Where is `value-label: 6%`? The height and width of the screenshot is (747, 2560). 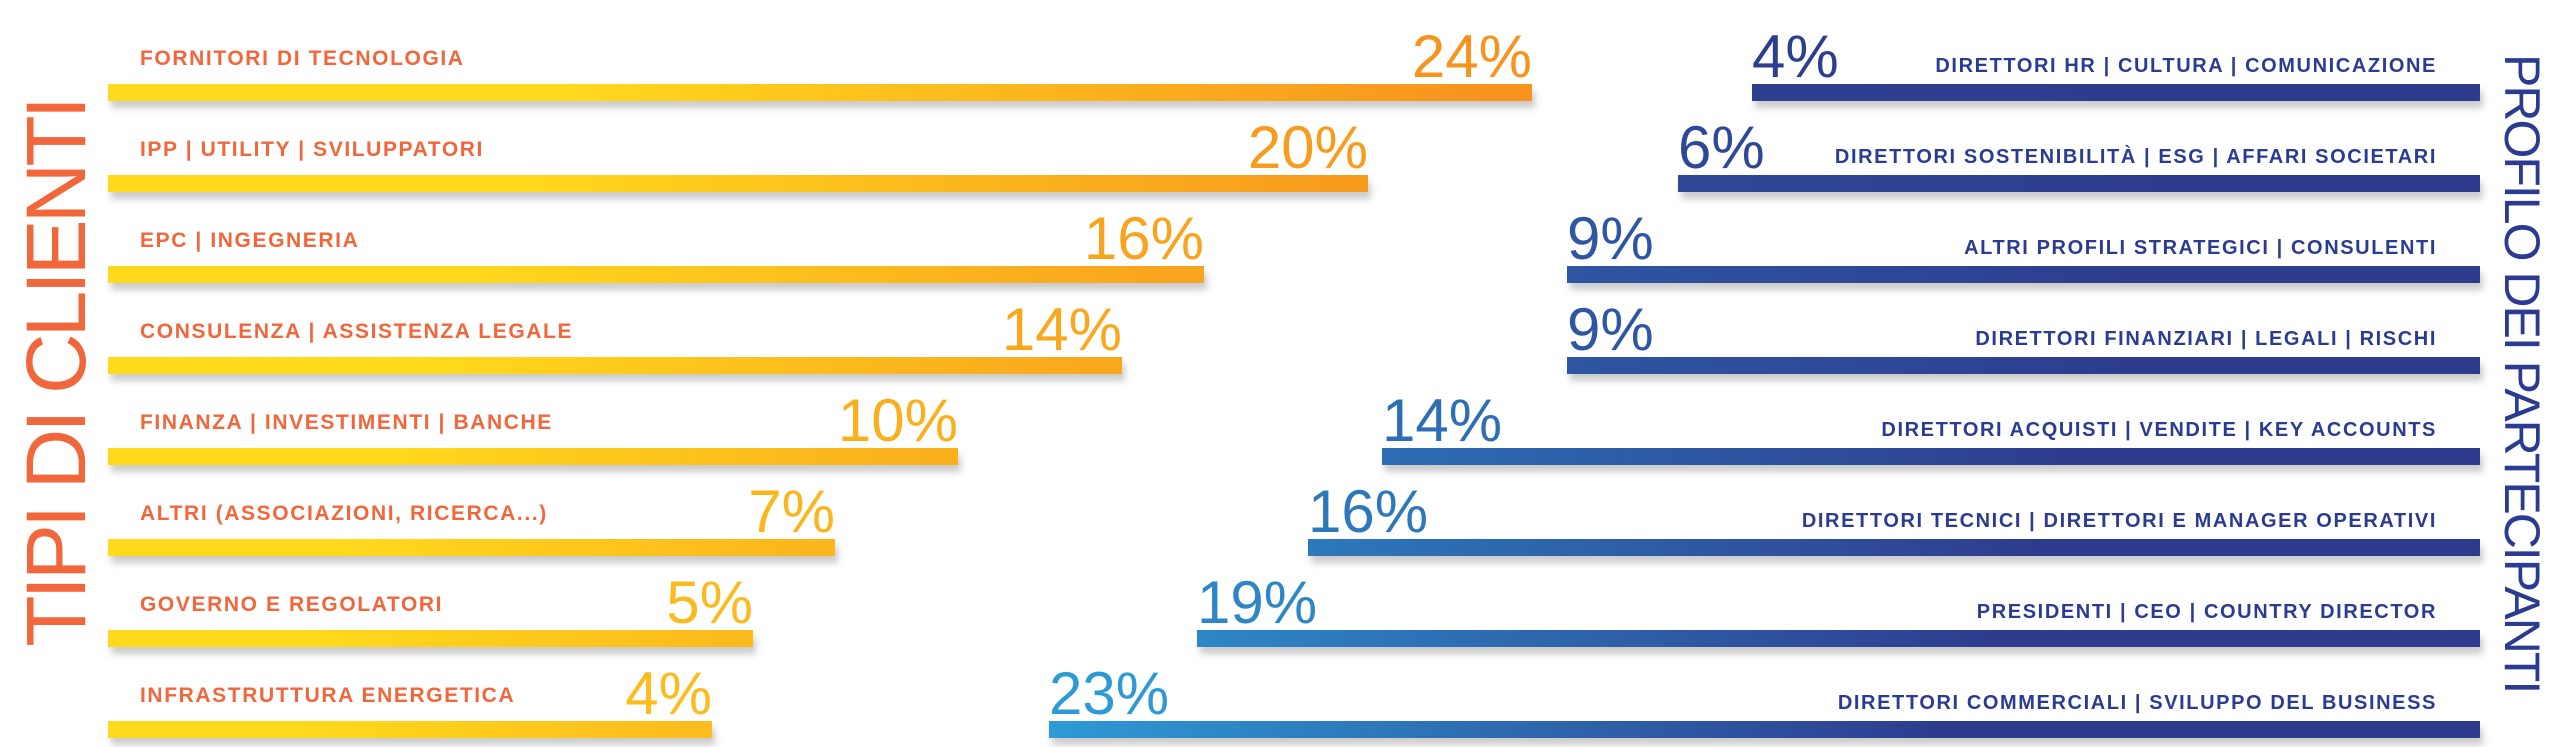
value-label: 6% is located at coordinates (1721, 147).